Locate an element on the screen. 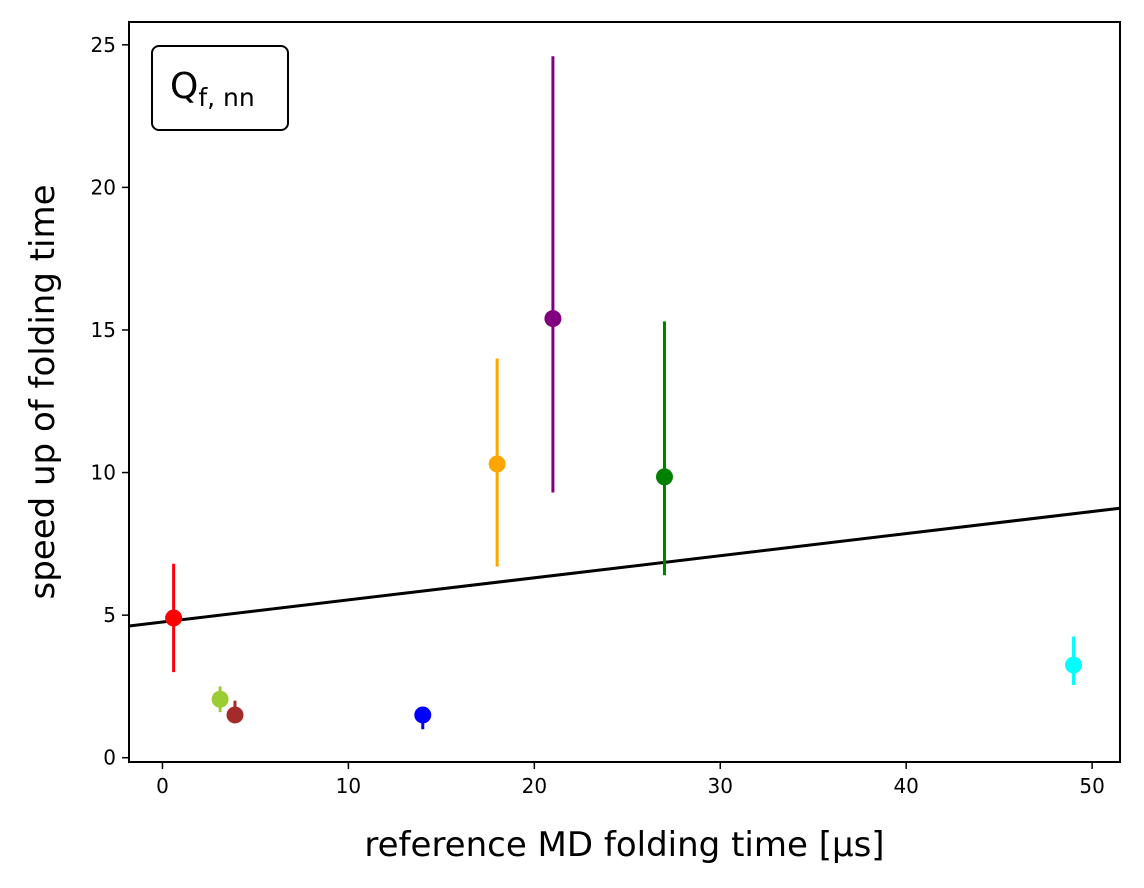  y-tick-label: 10 is located at coordinates (103, 473).